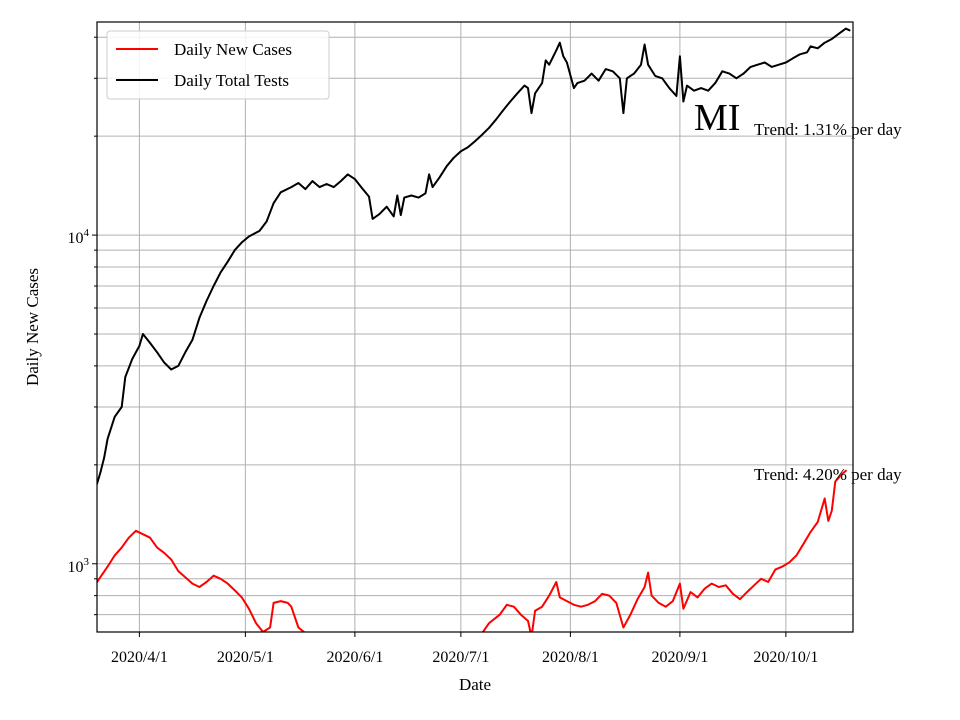 This screenshot has width=960, height=720. What do you see at coordinates (139, 657) in the screenshot?
I see `x-tick-label: 2020/4/1` at bounding box center [139, 657].